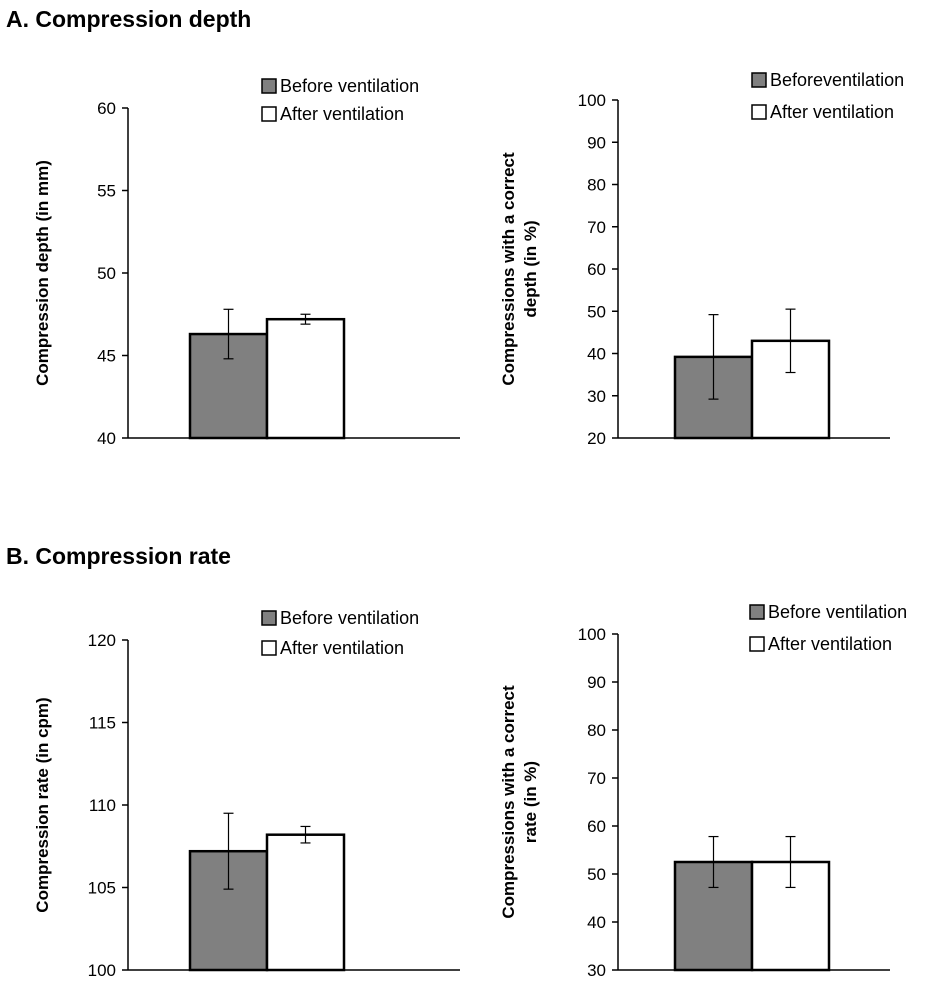 Image resolution: width=935 pixels, height=1000 pixels. What do you see at coordinates (102, 723) in the screenshot?
I see `y-tick-label: 115` at bounding box center [102, 723].